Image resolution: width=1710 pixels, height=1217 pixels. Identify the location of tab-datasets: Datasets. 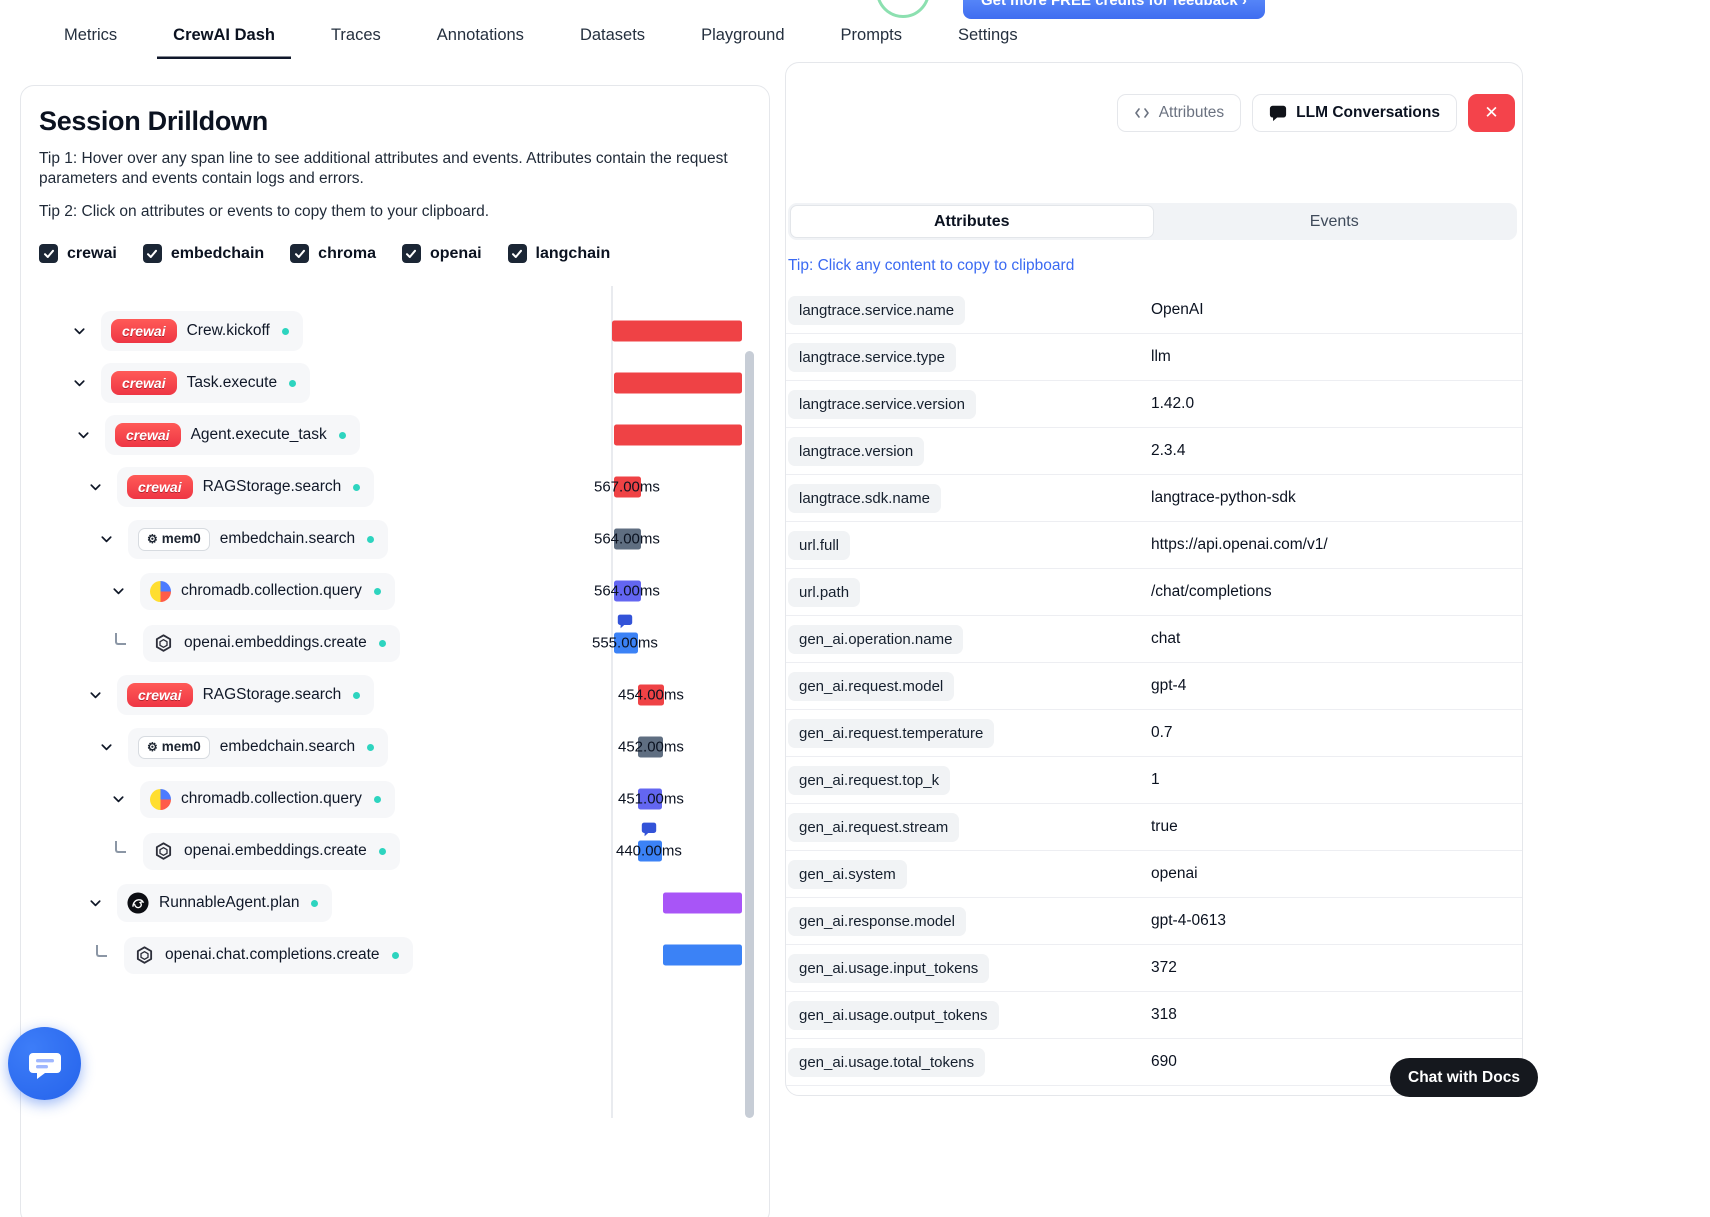
(612, 35).